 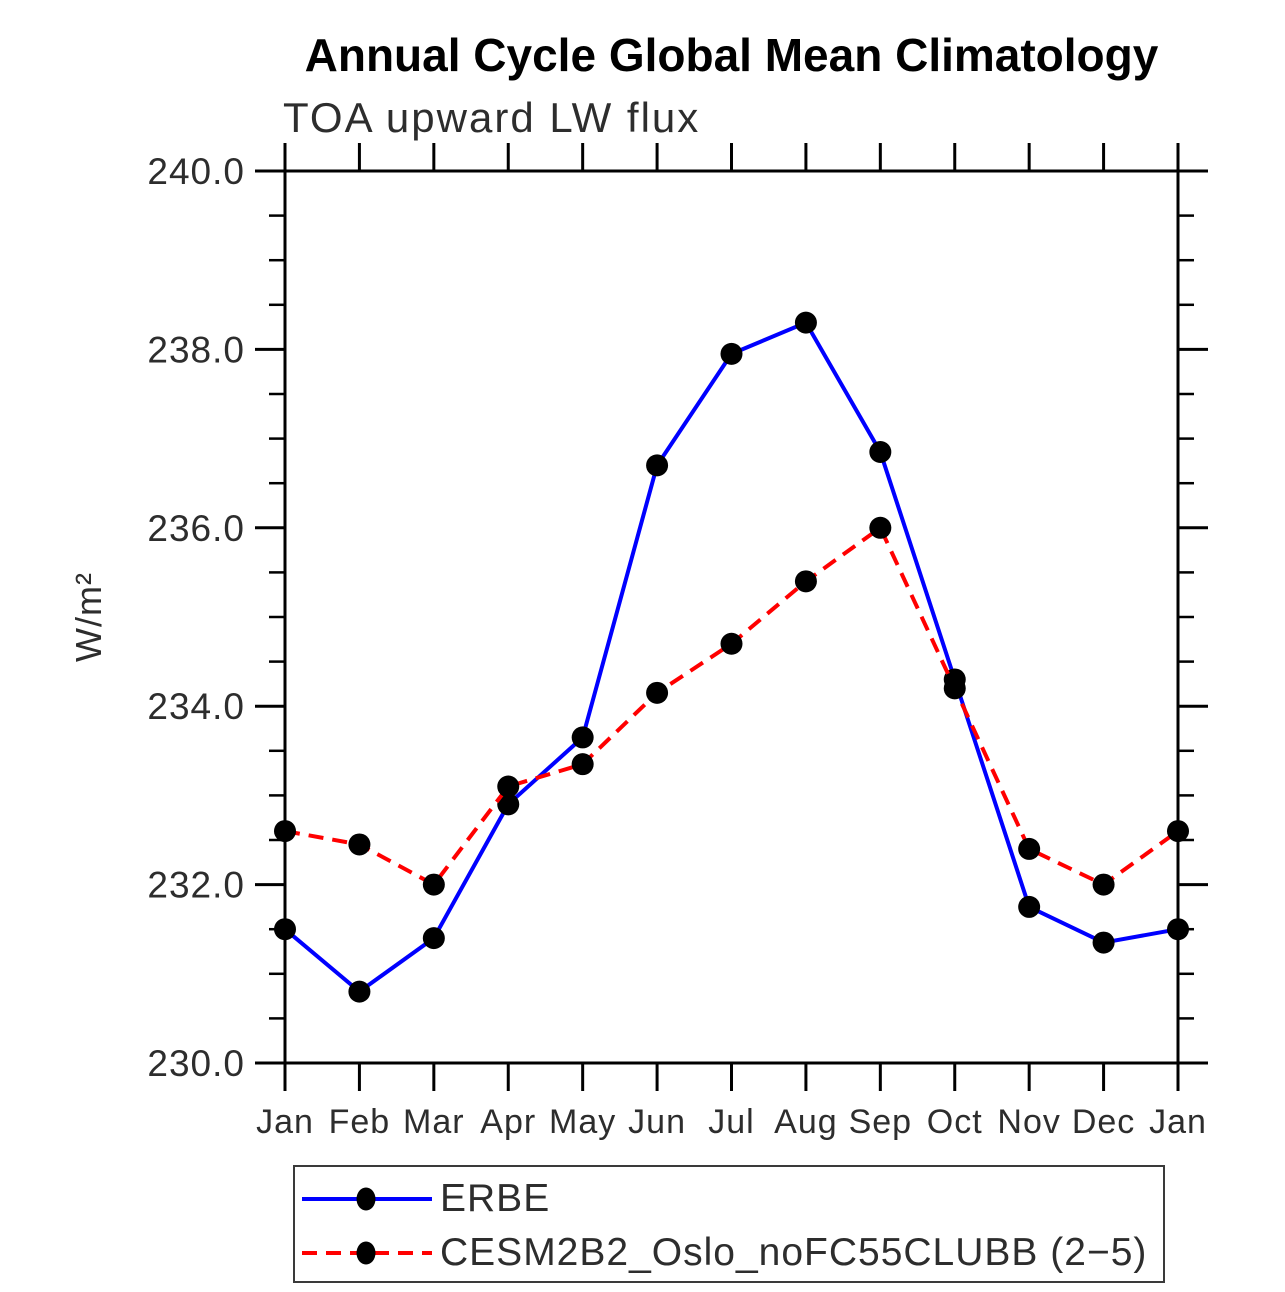 I want to click on y-tick-label: 236.0, so click(x=196, y=528).